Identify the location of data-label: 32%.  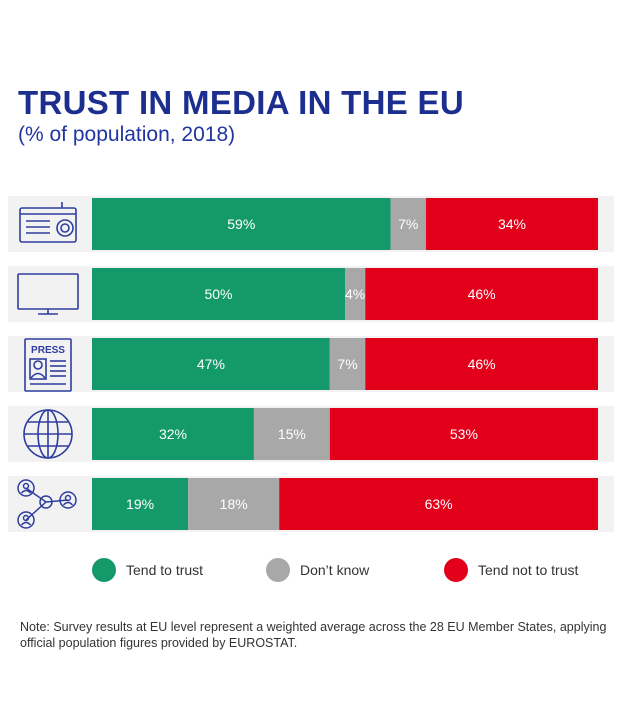
(173, 434).